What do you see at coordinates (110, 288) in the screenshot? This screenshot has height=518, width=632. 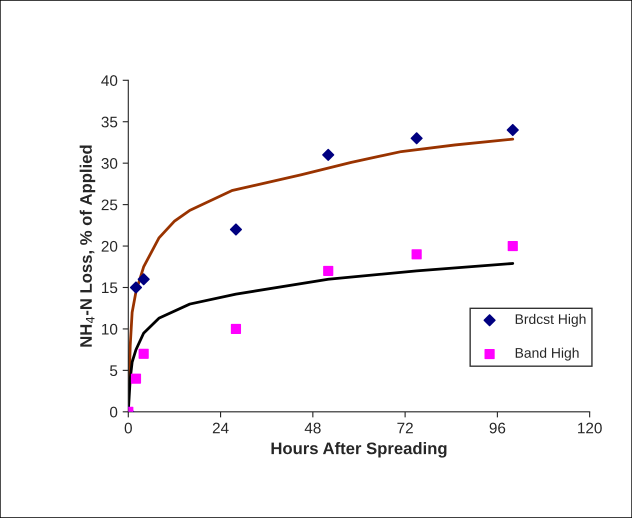 I see `y-tick-label: 15` at bounding box center [110, 288].